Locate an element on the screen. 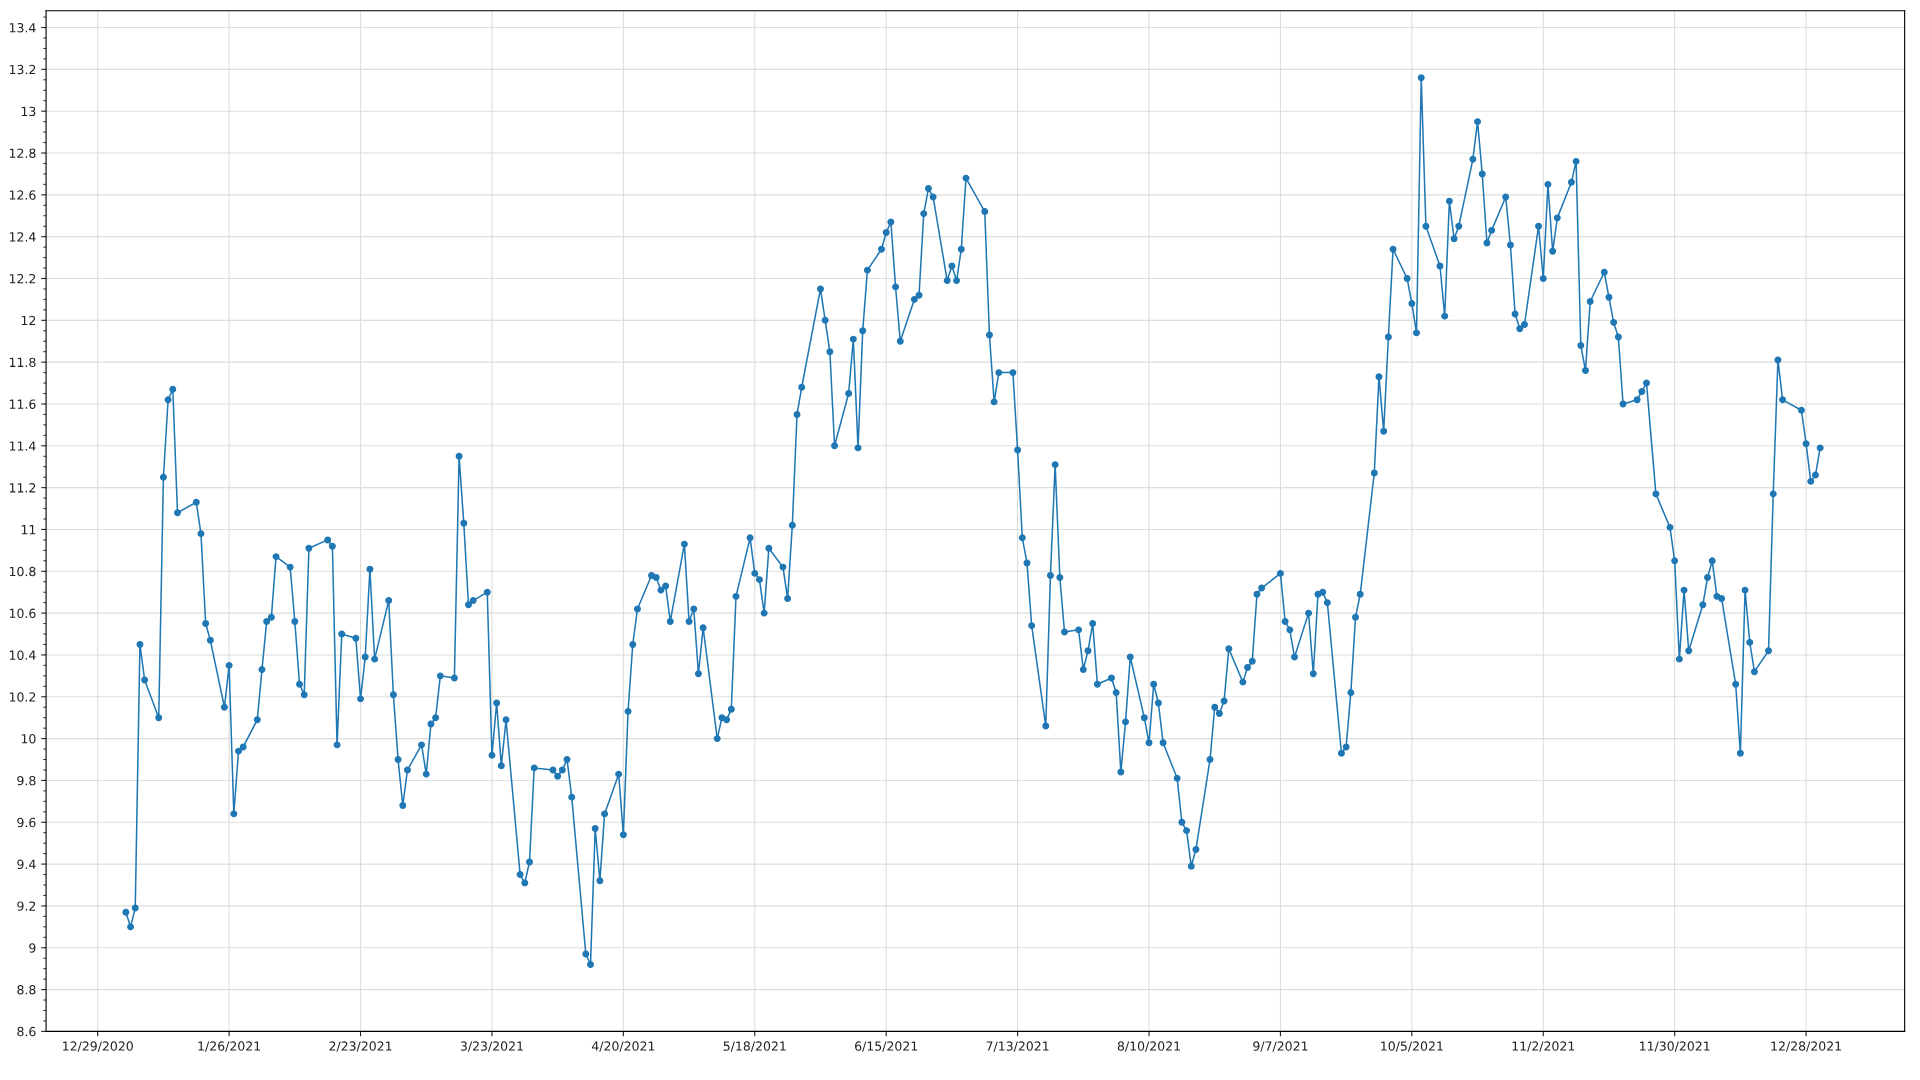 This screenshot has width=1920, height=1080. y-tick-label: 12.2 is located at coordinates (22, 278).